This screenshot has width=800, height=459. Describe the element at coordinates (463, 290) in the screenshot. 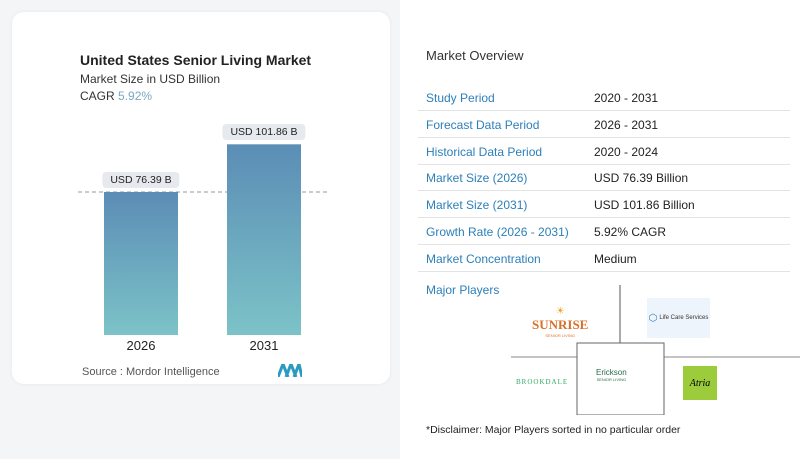

I see `major-players-title: Major Players` at that location.